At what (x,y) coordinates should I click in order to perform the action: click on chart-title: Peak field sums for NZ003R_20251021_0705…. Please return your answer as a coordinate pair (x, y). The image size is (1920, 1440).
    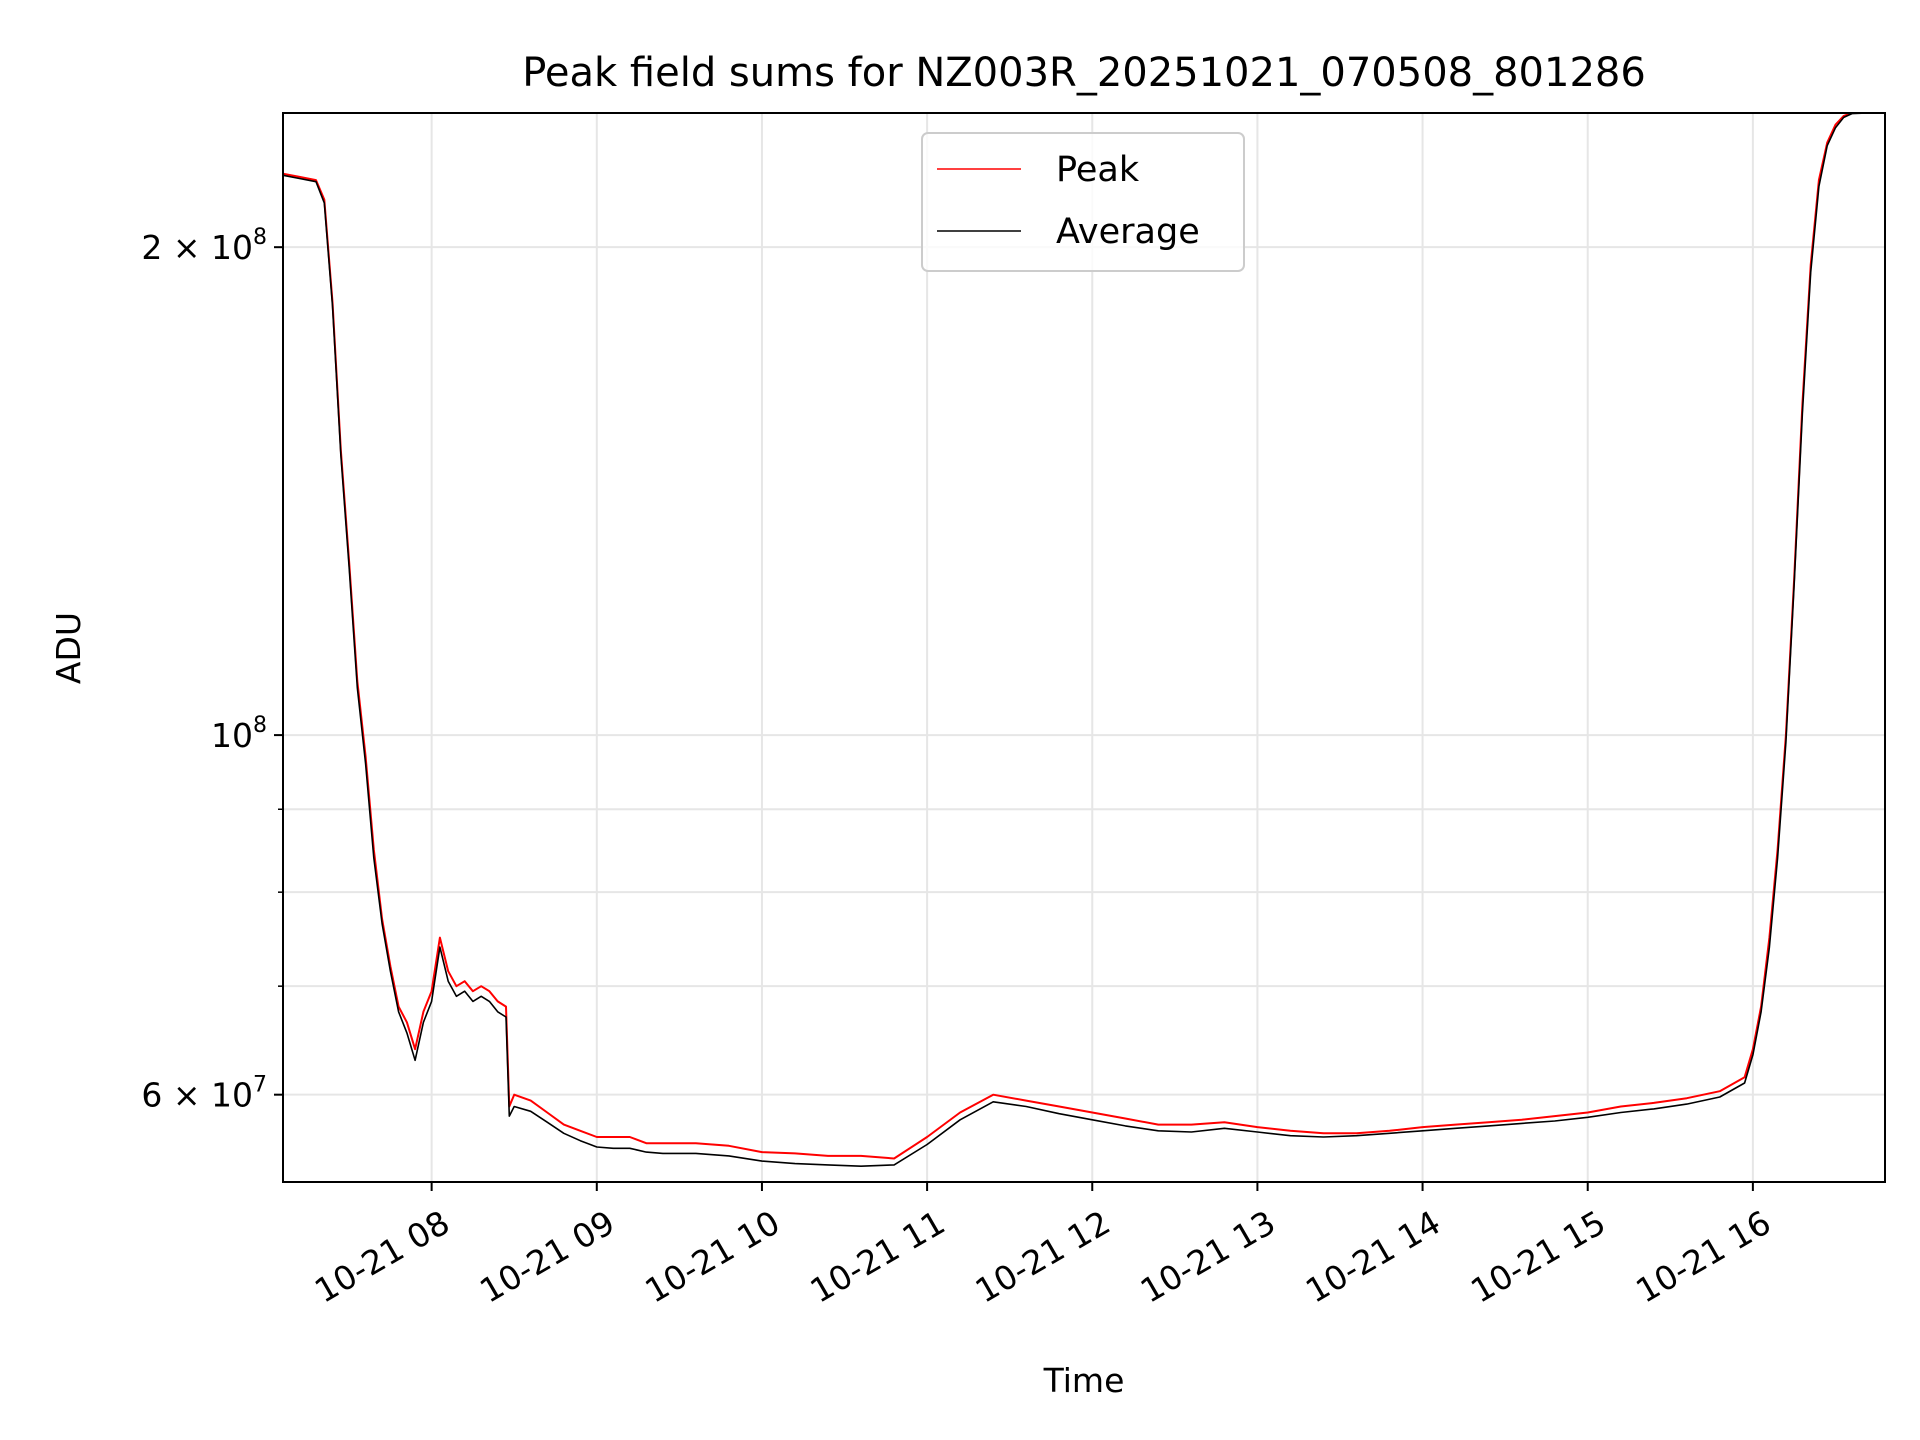
    Looking at the image, I should click on (1084, 73).